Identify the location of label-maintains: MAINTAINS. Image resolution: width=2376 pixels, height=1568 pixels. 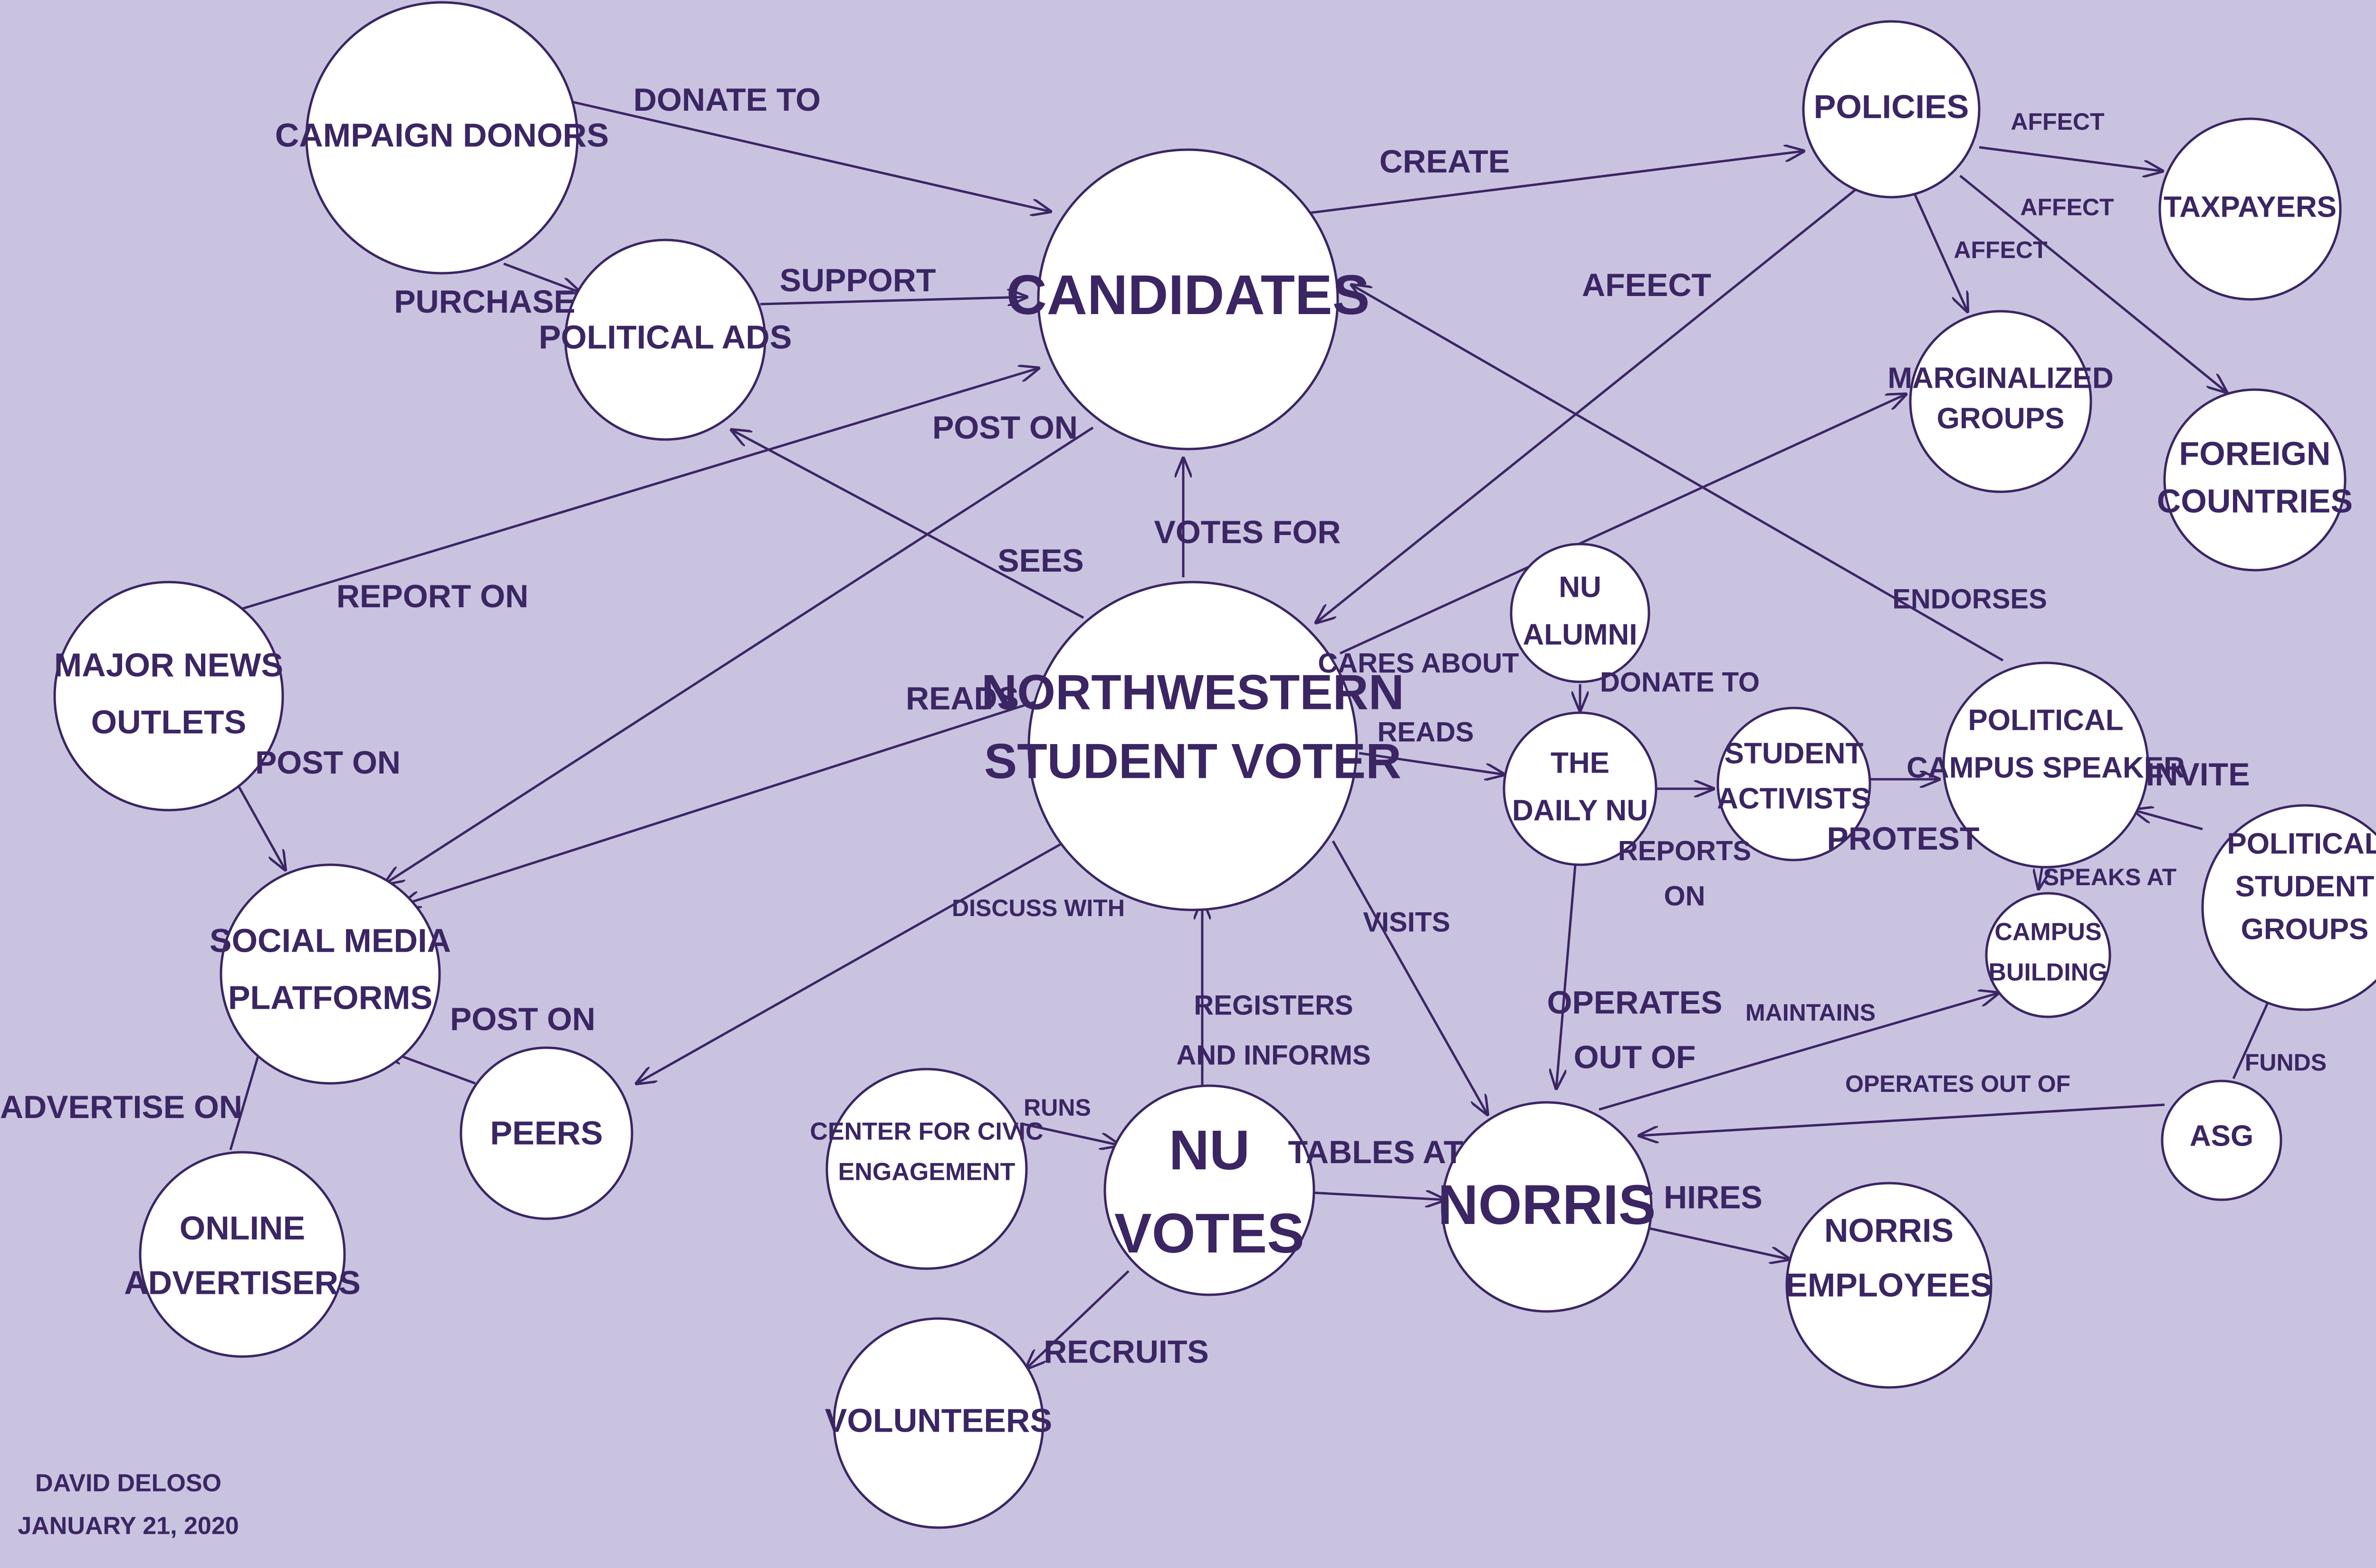
(1810, 1012).